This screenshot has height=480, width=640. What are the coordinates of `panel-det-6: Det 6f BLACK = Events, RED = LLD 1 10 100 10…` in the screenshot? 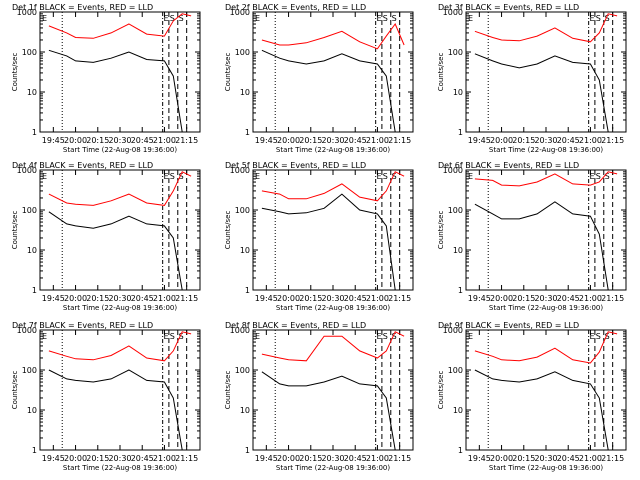 It's located at (532, 236).